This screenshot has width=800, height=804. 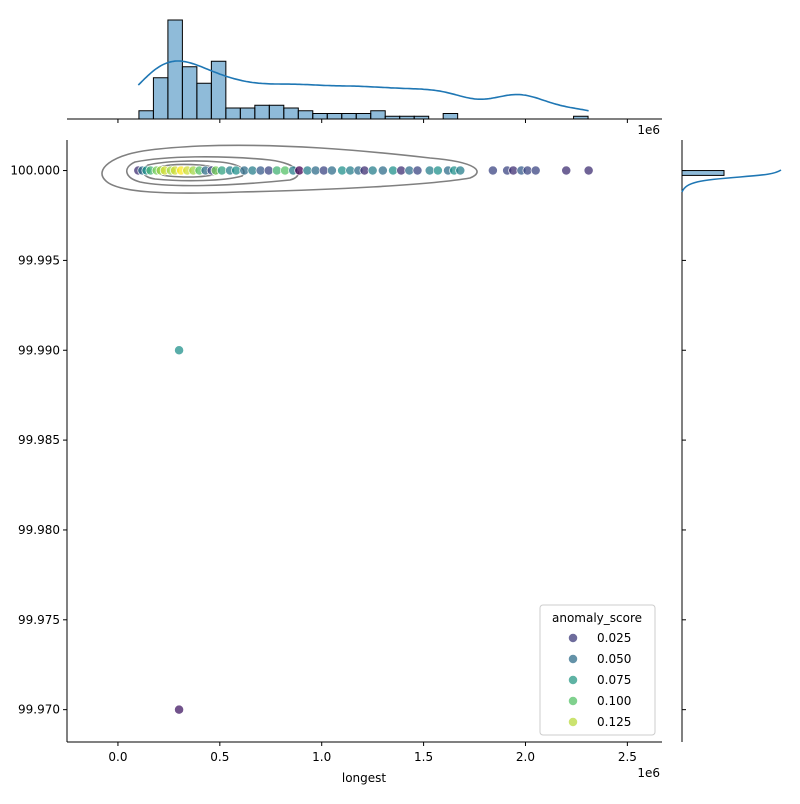 What do you see at coordinates (39, 350) in the screenshot?
I see `y-tick-label: 99.990` at bounding box center [39, 350].